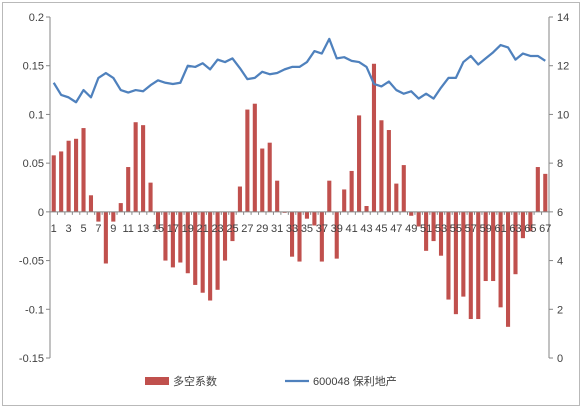  I want to click on x-tick-label: 37, so click(322, 229).